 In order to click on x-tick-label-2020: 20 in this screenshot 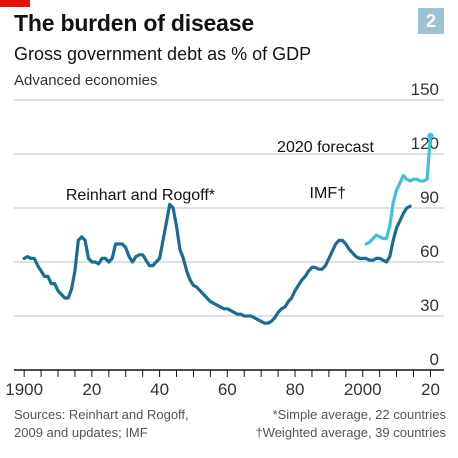, I will do `click(430, 389)`.